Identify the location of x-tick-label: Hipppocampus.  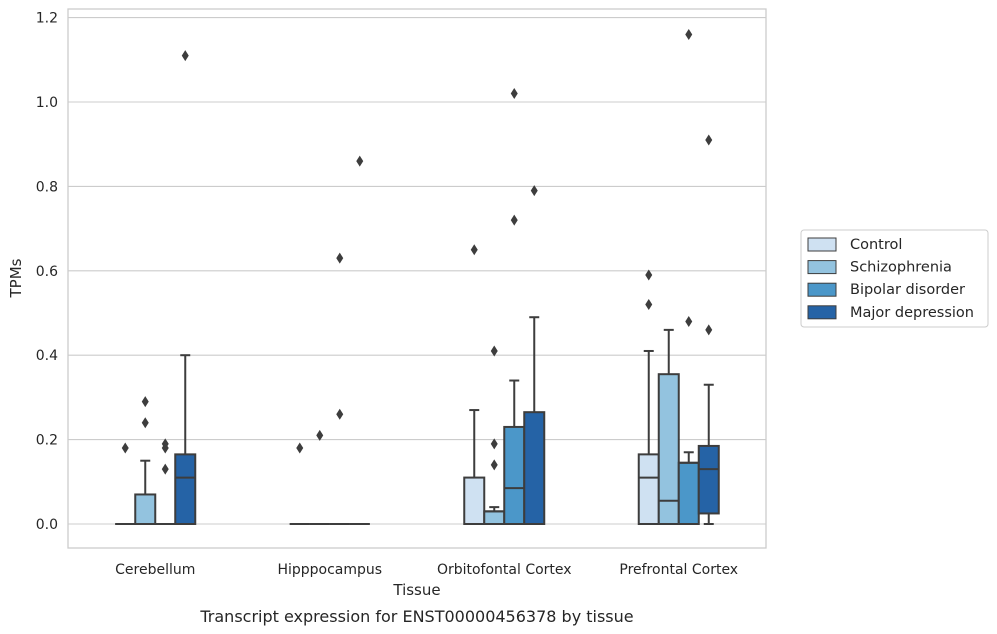
(329, 570).